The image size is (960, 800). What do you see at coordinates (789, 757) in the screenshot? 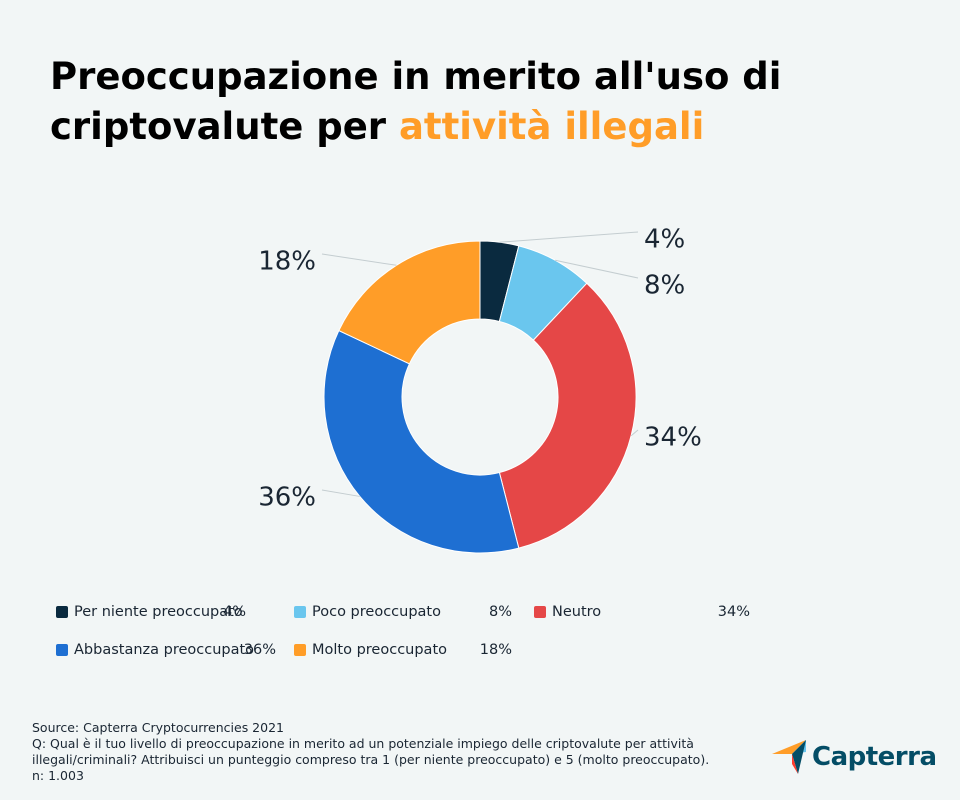
I see `capterra-arrow-icon` at bounding box center [789, 757].